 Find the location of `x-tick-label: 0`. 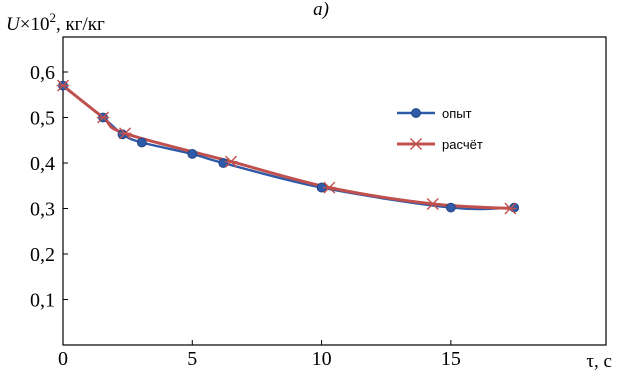

x-tick-label: 0 is located at coordinates (63, 359).